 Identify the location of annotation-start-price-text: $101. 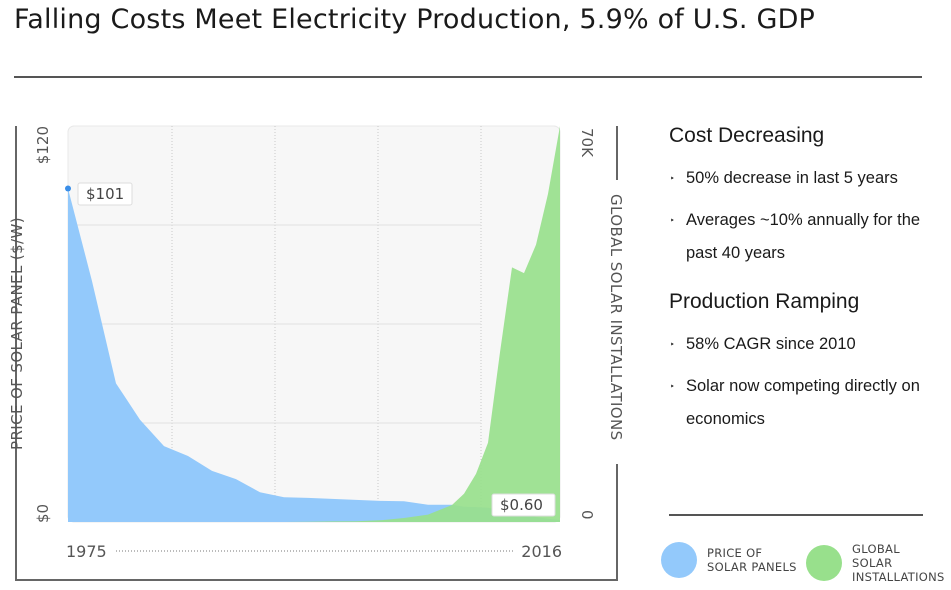
(105, 194).